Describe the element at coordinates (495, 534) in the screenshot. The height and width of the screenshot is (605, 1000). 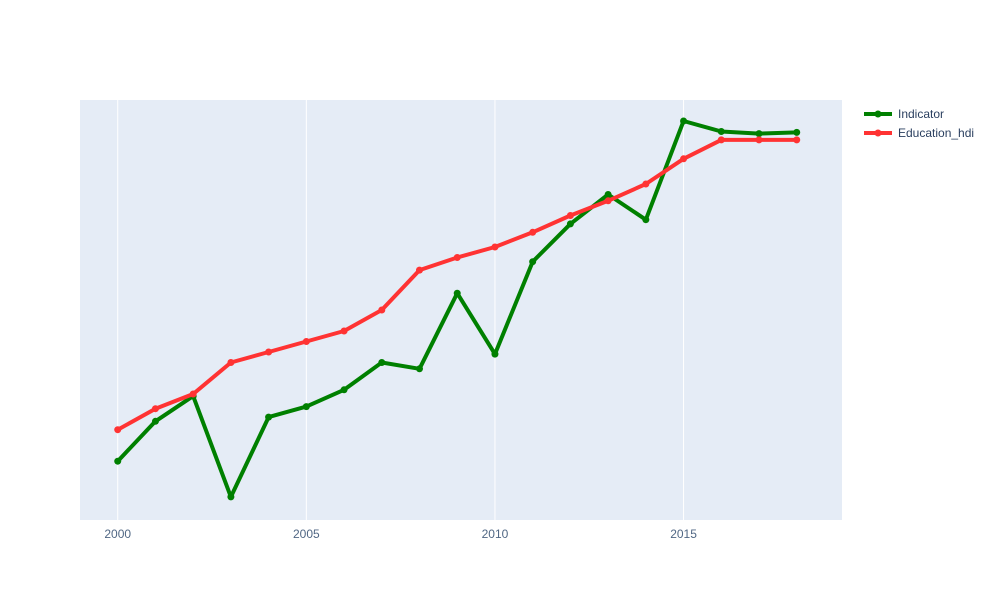
I see `x-tick-label: 2010` at that location.